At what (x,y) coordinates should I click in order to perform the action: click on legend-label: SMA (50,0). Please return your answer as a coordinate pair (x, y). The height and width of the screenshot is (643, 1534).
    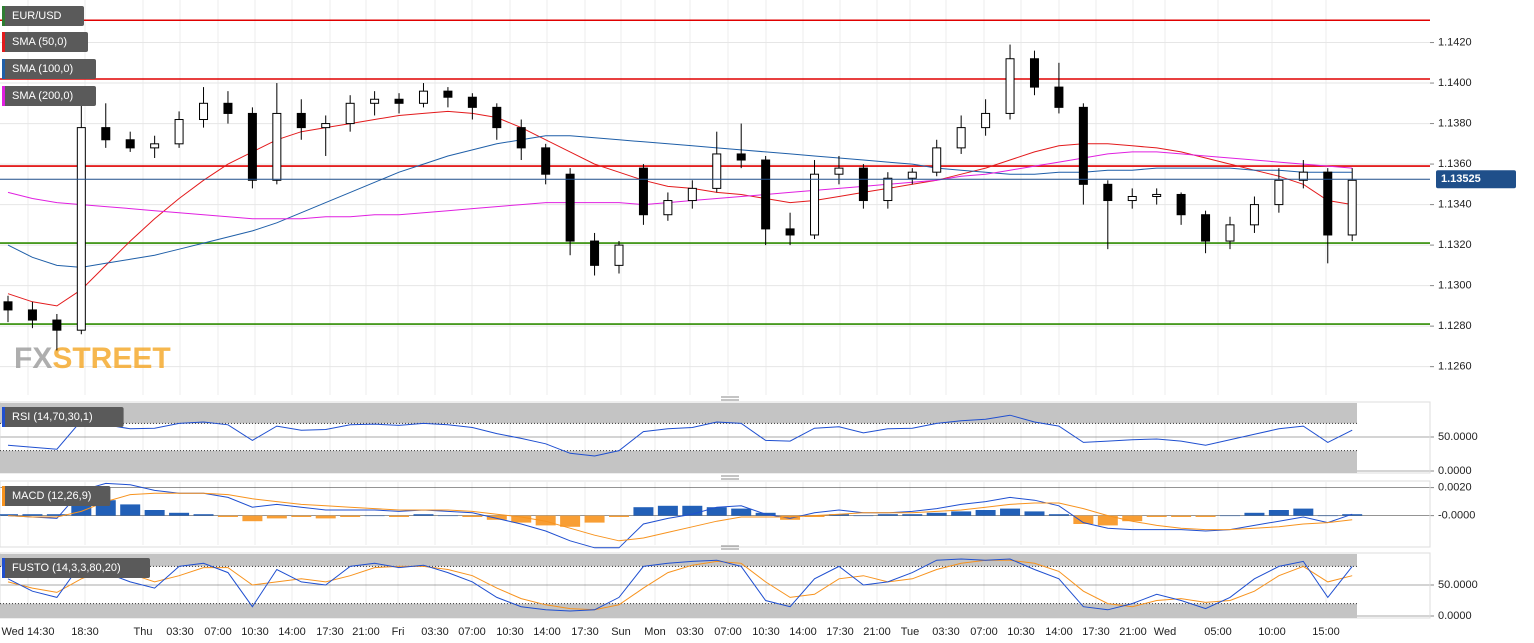
    Looking at the image, I should click on (39, 42).